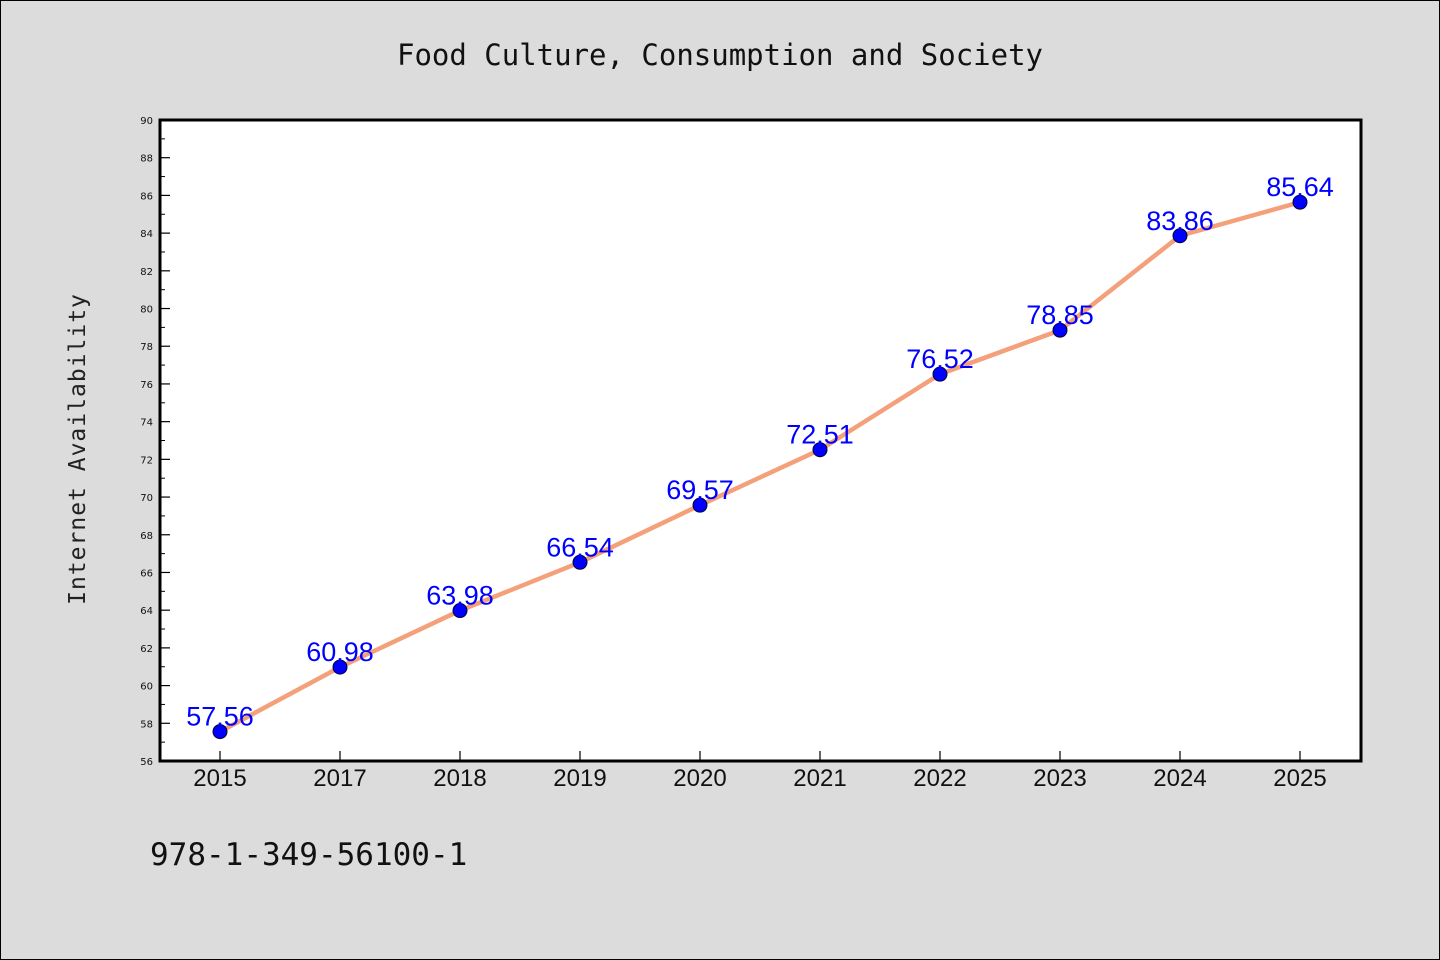  Describe the element at coordinates (720, 55) in the screenshot. I see `chart-title: Food Culture, Consumption and Society` at that location.